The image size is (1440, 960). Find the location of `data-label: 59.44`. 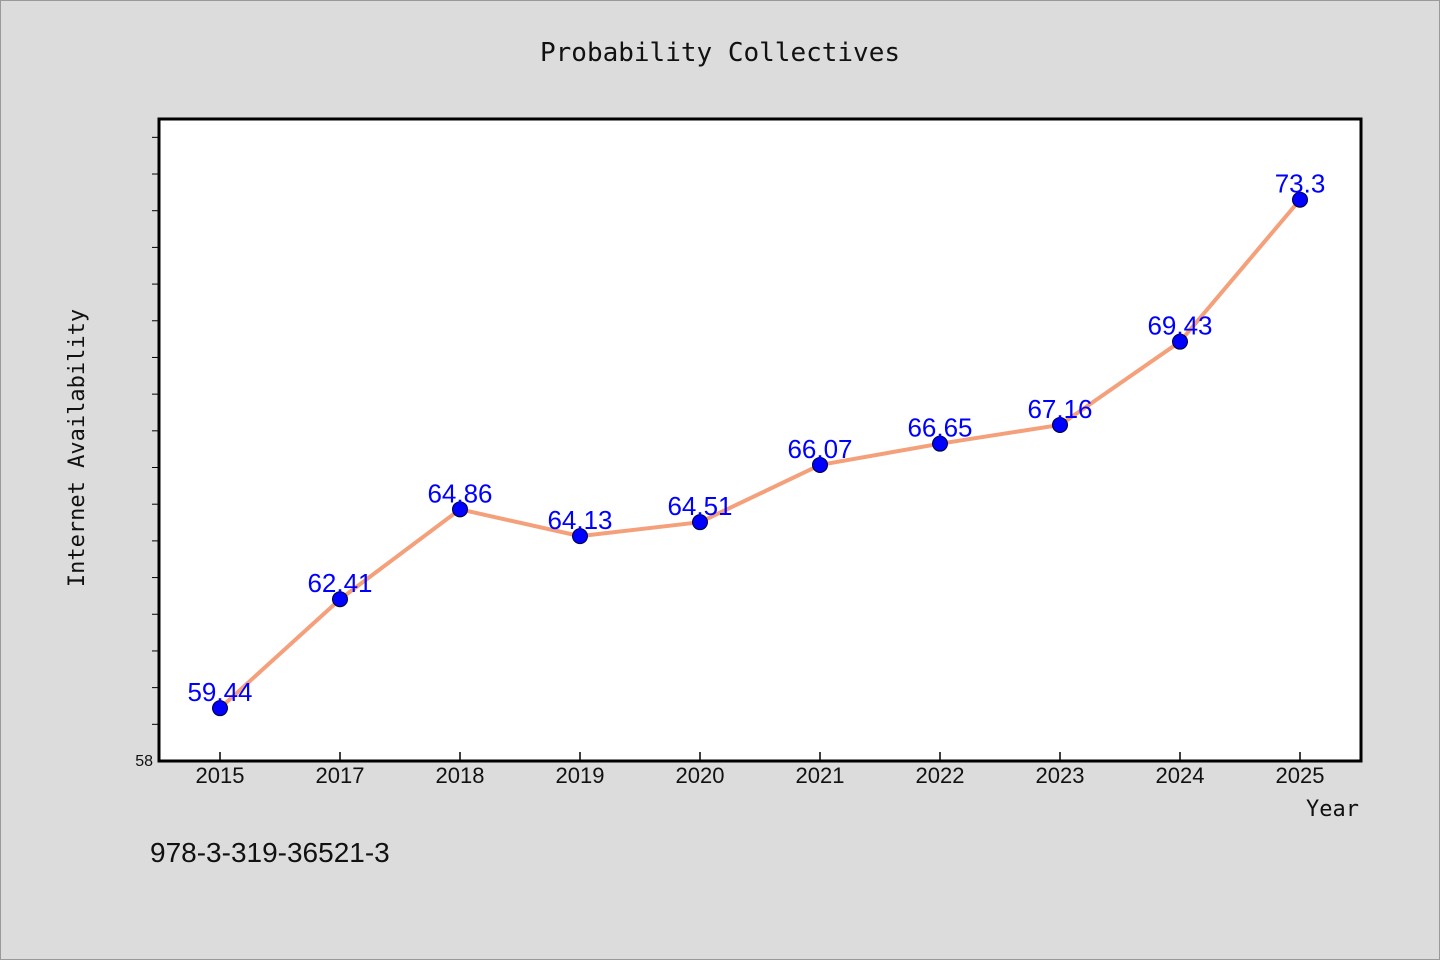

data-label: 59.44 is located at coordinates (219, 692).